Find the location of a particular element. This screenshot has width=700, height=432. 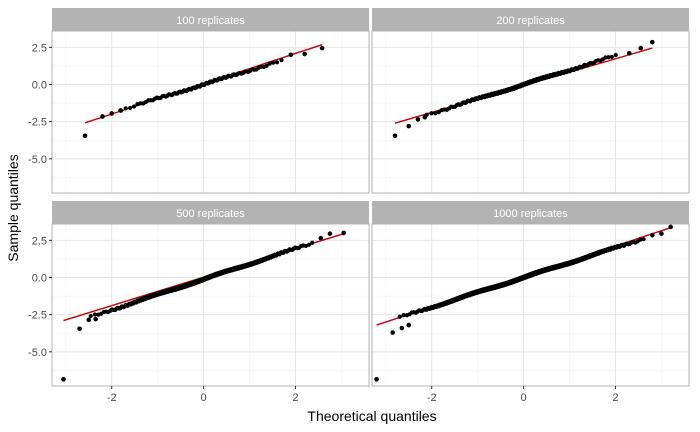

x-axis-title: Theoretical quantiles is located at coordinates (371, 416).